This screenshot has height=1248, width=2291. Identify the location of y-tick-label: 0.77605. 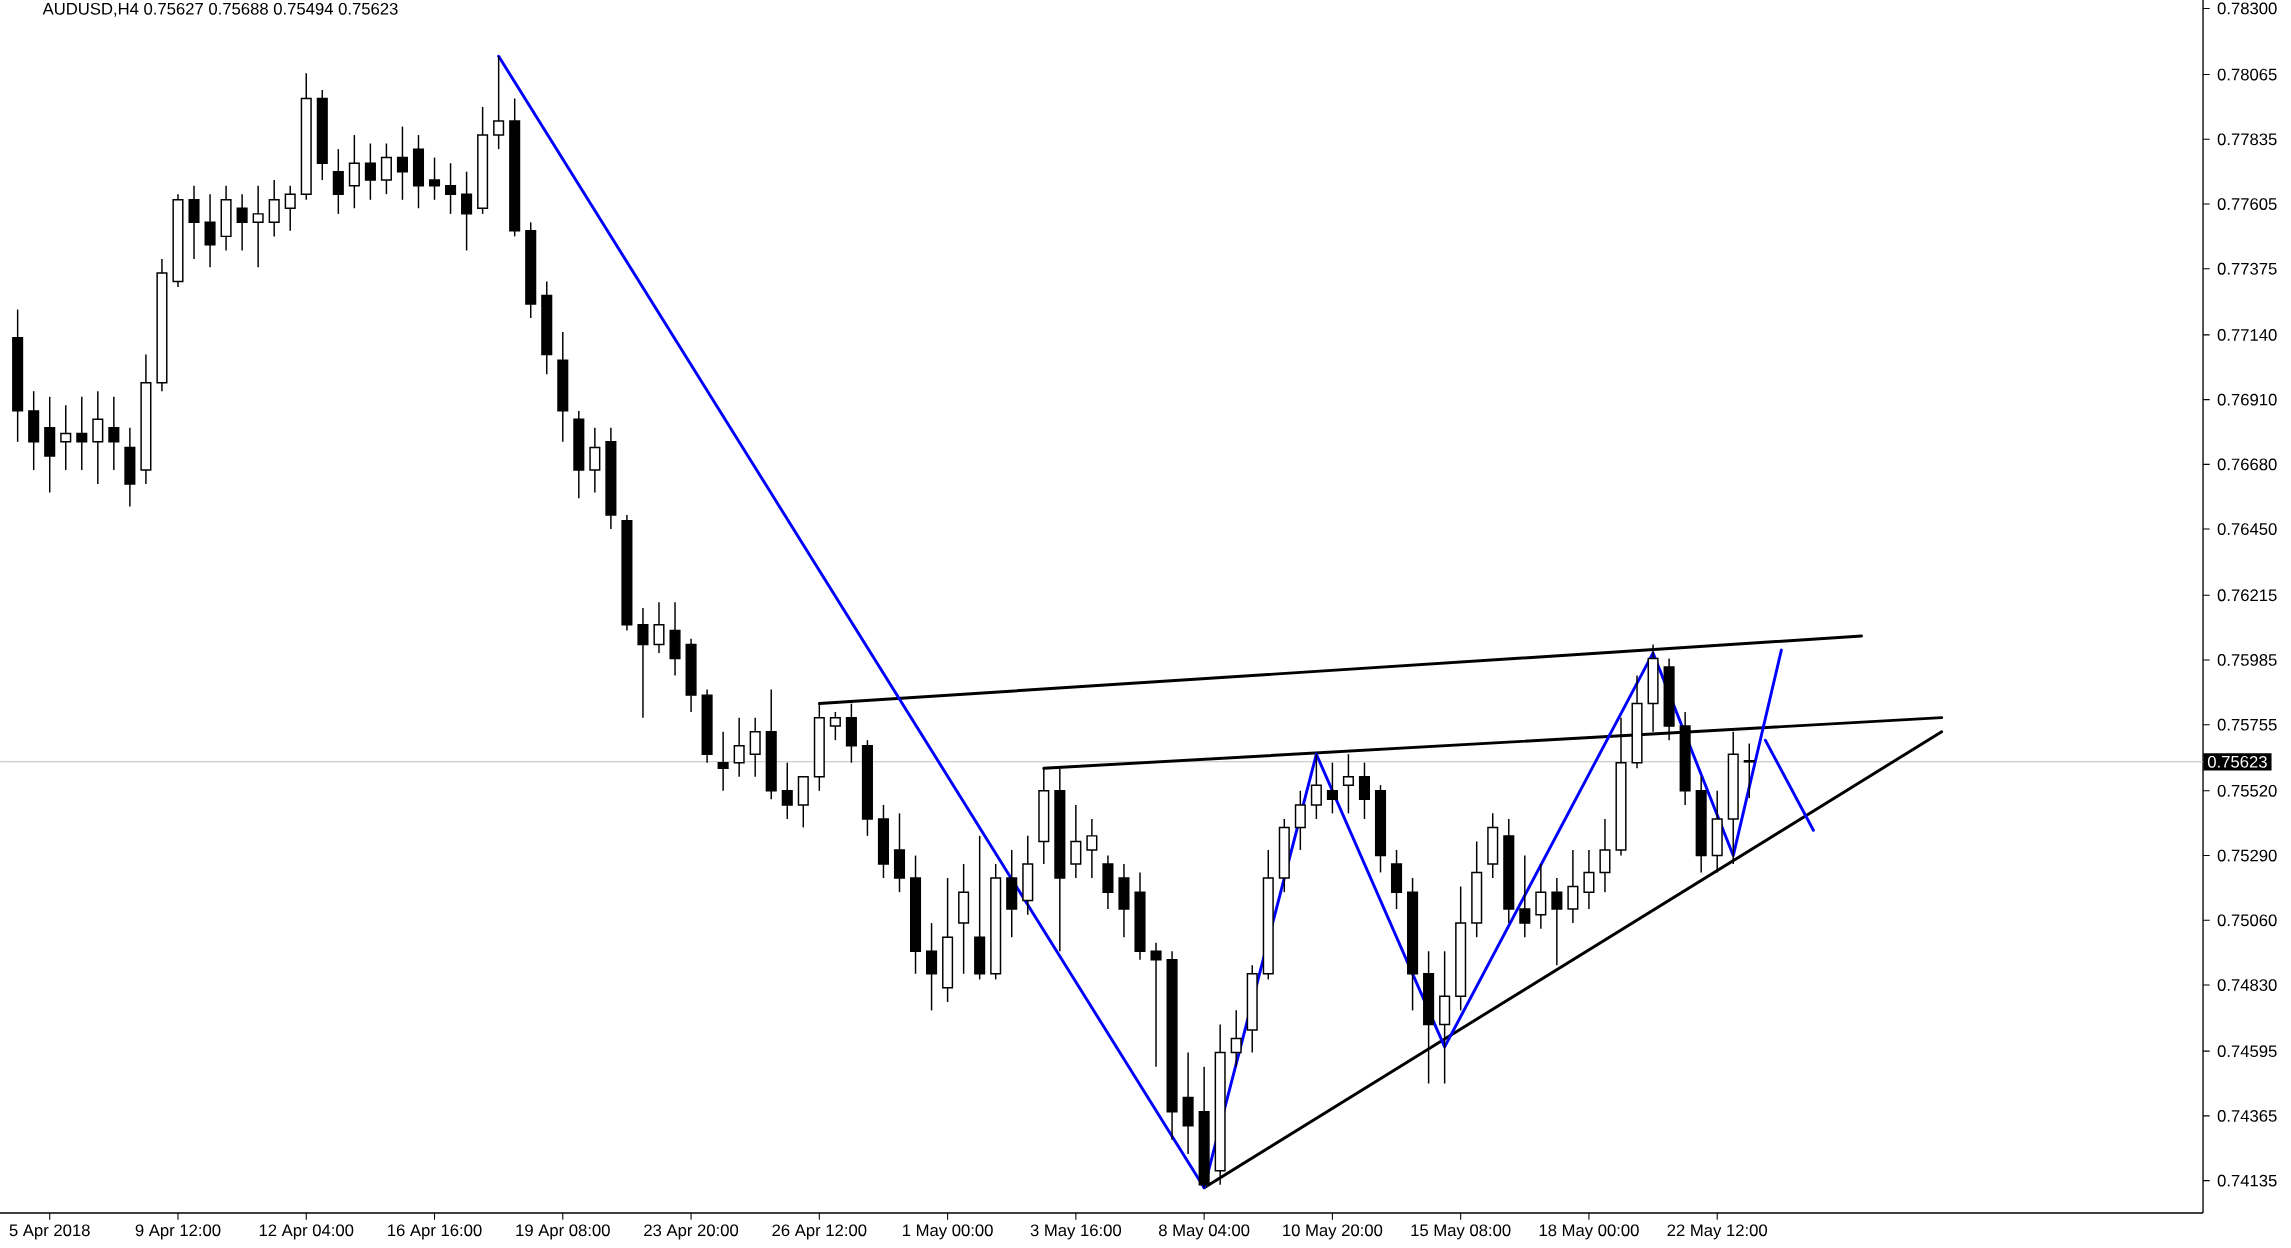
(2247, 204).